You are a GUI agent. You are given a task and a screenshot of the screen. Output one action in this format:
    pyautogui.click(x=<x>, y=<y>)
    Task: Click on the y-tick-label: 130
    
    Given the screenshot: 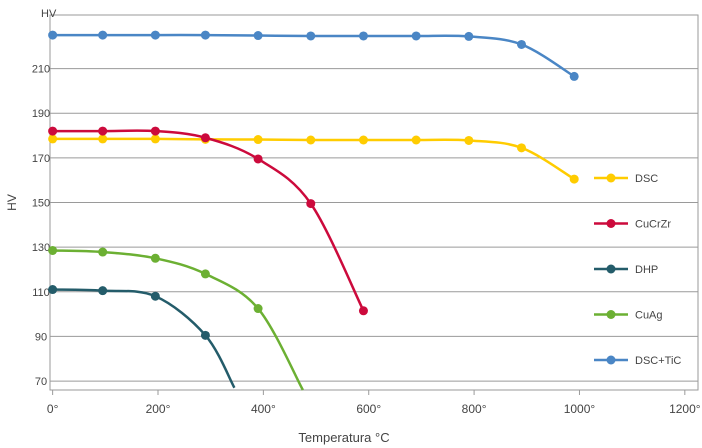 What is the action you would take?
    pyautogui.click(x=41, y=248)
    